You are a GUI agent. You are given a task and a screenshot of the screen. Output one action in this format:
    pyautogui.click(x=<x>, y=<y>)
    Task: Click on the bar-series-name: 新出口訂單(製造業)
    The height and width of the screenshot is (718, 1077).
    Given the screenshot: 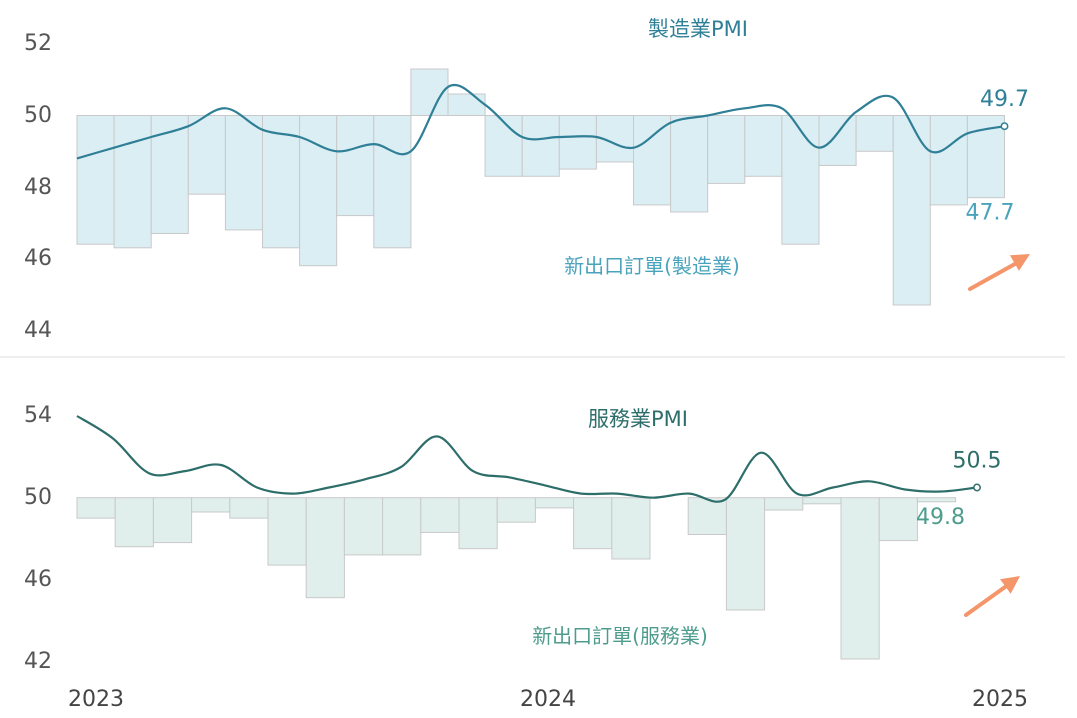 What is the action you would take?
    pyautogui.click(x=652, y=266)
    